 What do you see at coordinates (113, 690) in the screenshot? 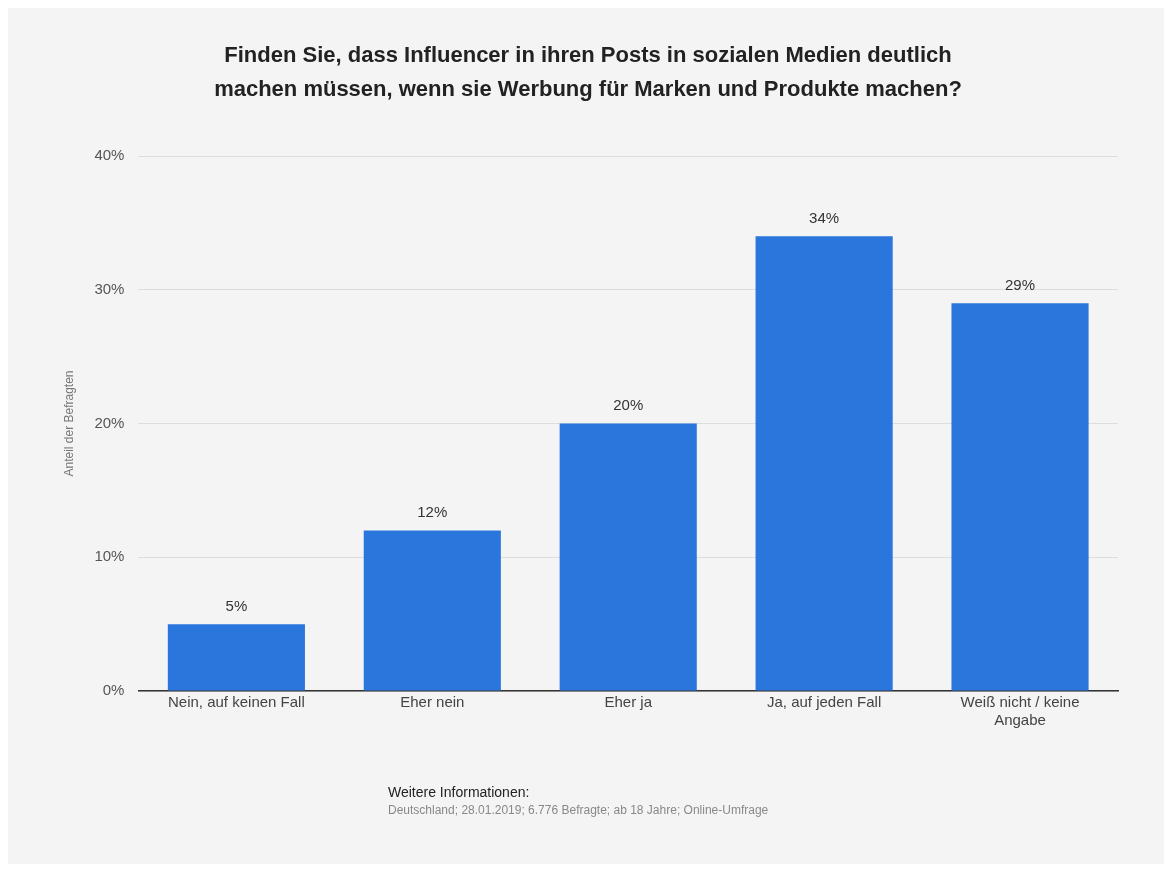
I see `y-tick-label: 0%` at bounding box center [113, 690].